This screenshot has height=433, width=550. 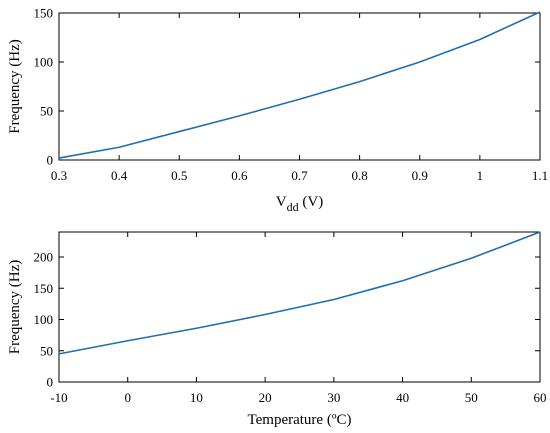 I want to click on x-tick-label: 0.6, so click(x=239, y=175).